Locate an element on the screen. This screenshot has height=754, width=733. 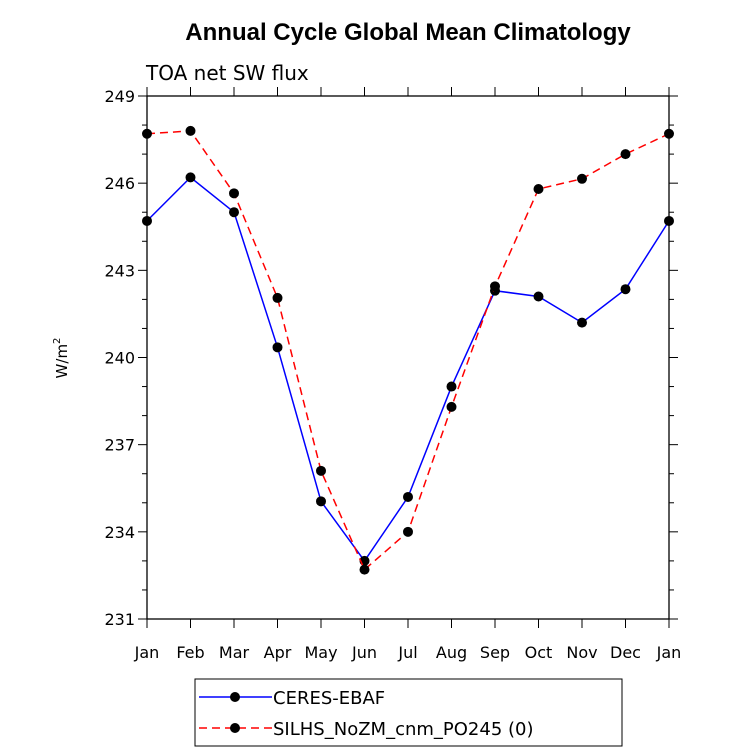
y-tick-label: 231 is located at coordinates (119, 619).